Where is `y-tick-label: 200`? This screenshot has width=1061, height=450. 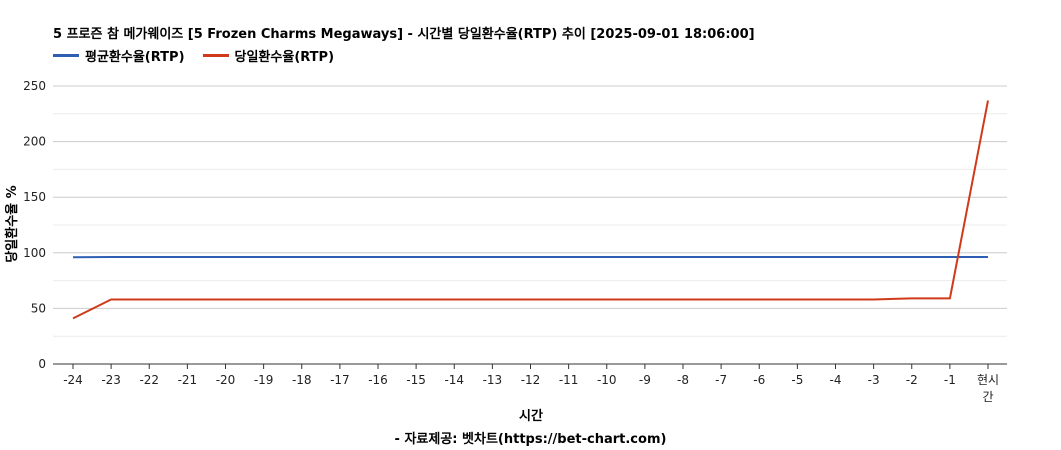 y-tick-label: 200 is located at coordinates (34, 142).